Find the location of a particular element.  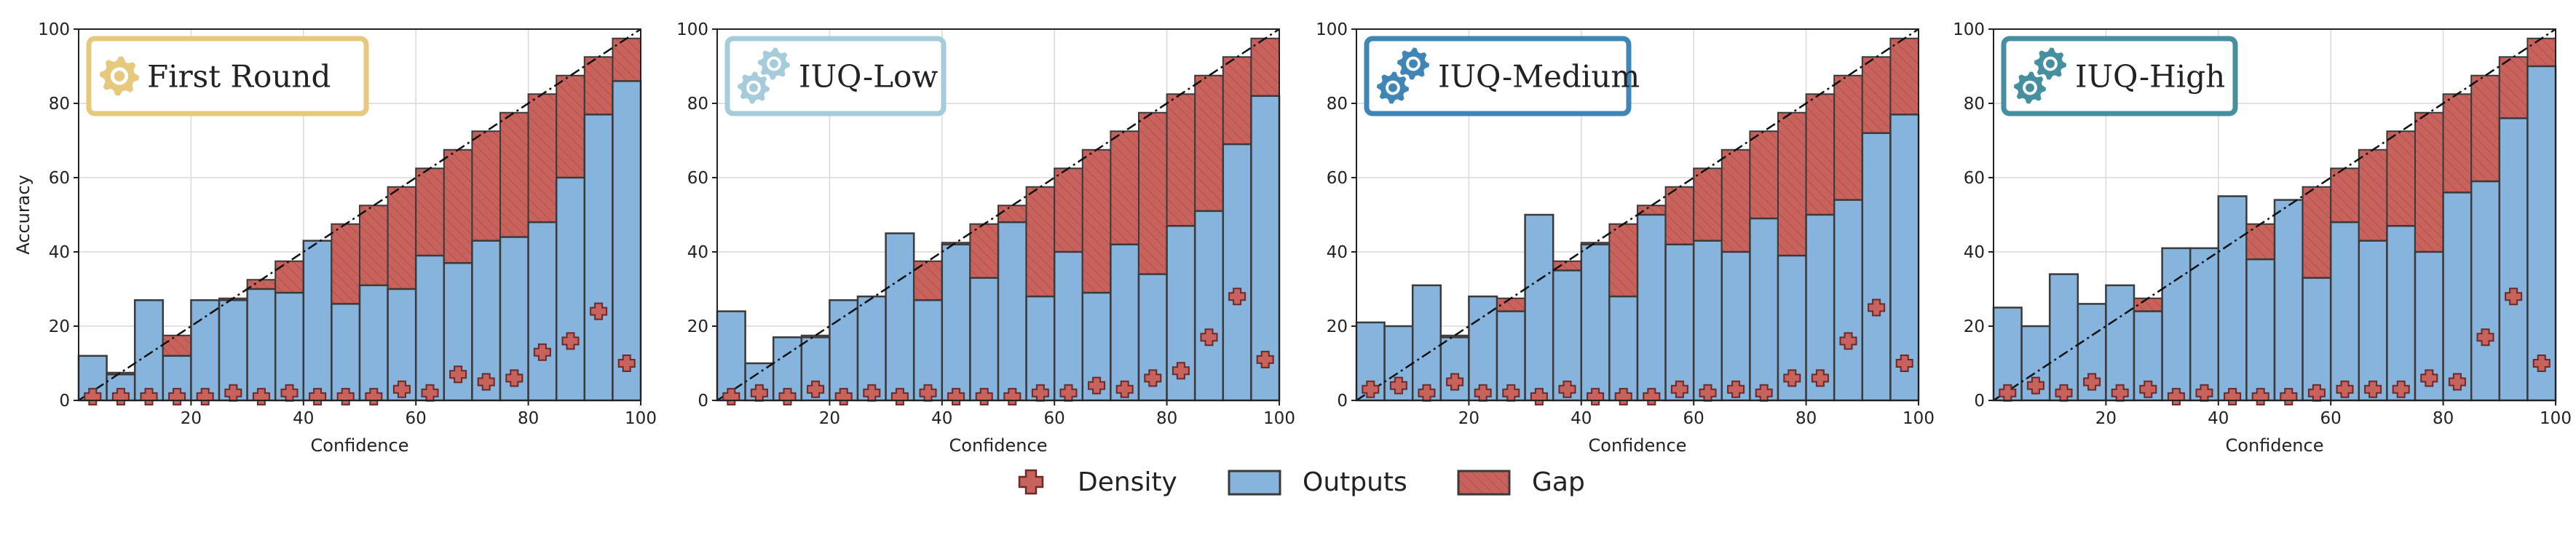

legend-outputs-swatch is located at coordinates (1255, 483).